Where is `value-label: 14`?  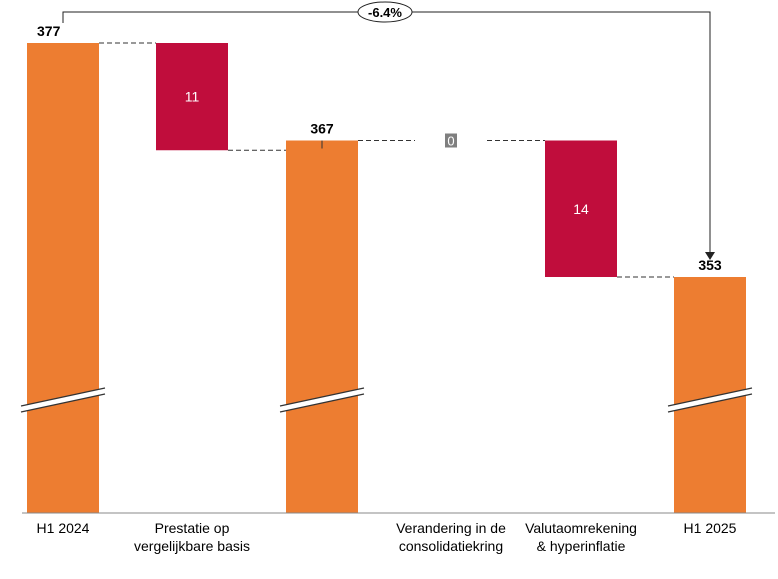
value-label: 14 is located at coordinates (581, 209).